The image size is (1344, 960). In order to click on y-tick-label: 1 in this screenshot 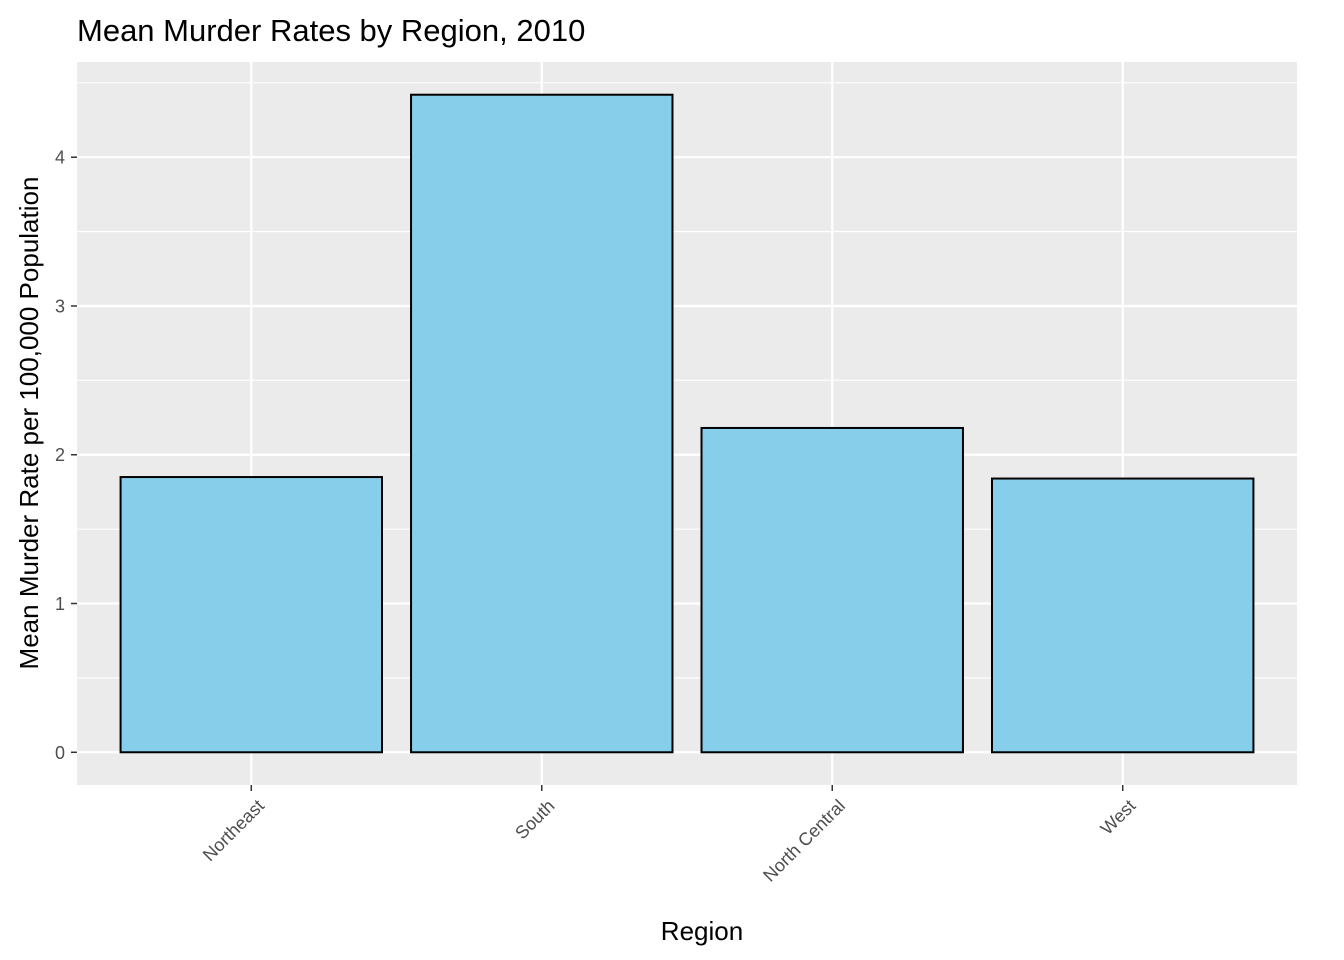, I will do `click(60, 604)`.